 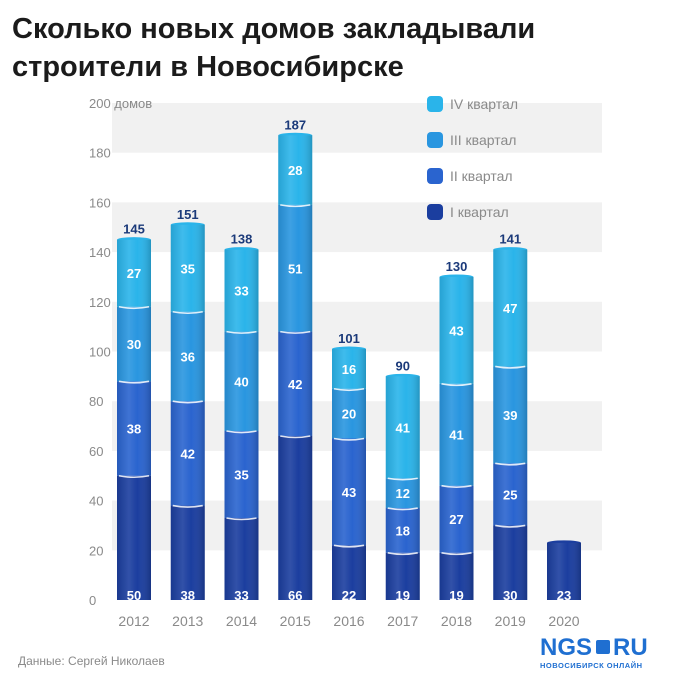 What do you see at coordinates (349, 414) in the screenshot?
I see `segment-value-label: 20` at bounding box center [349, 414].